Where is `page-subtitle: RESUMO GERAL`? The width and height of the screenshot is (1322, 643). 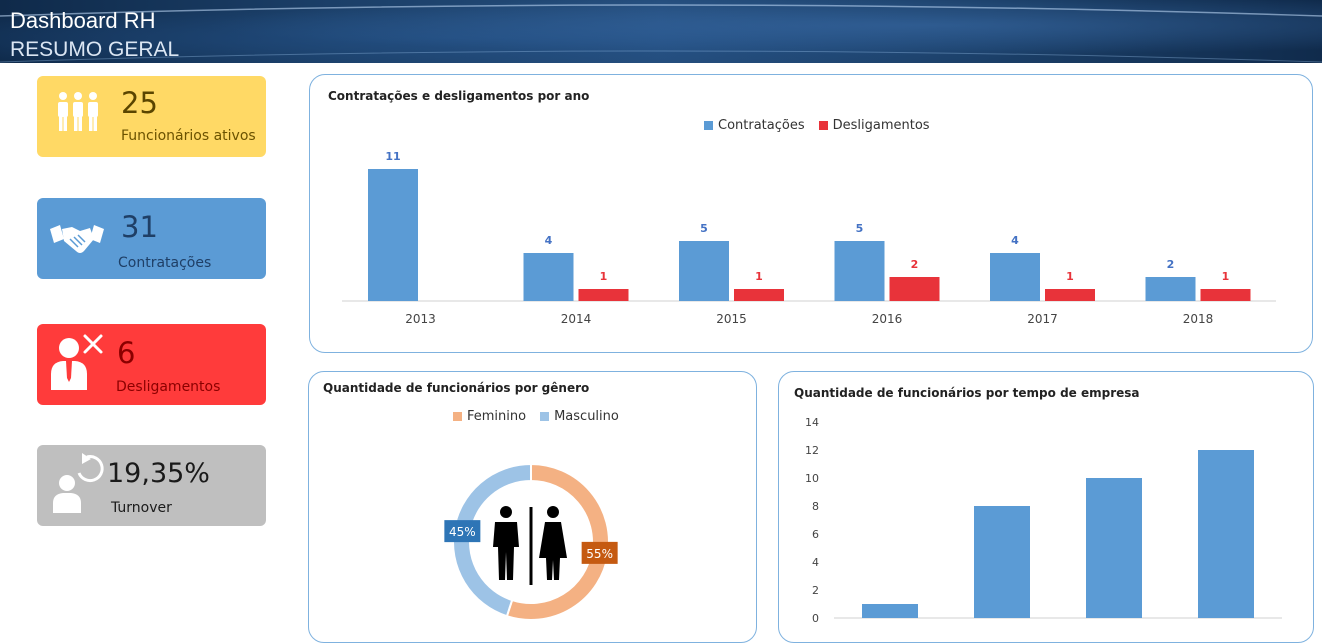
page-subtitle: RESUMO GERAL is located at coordinates (95, 49).